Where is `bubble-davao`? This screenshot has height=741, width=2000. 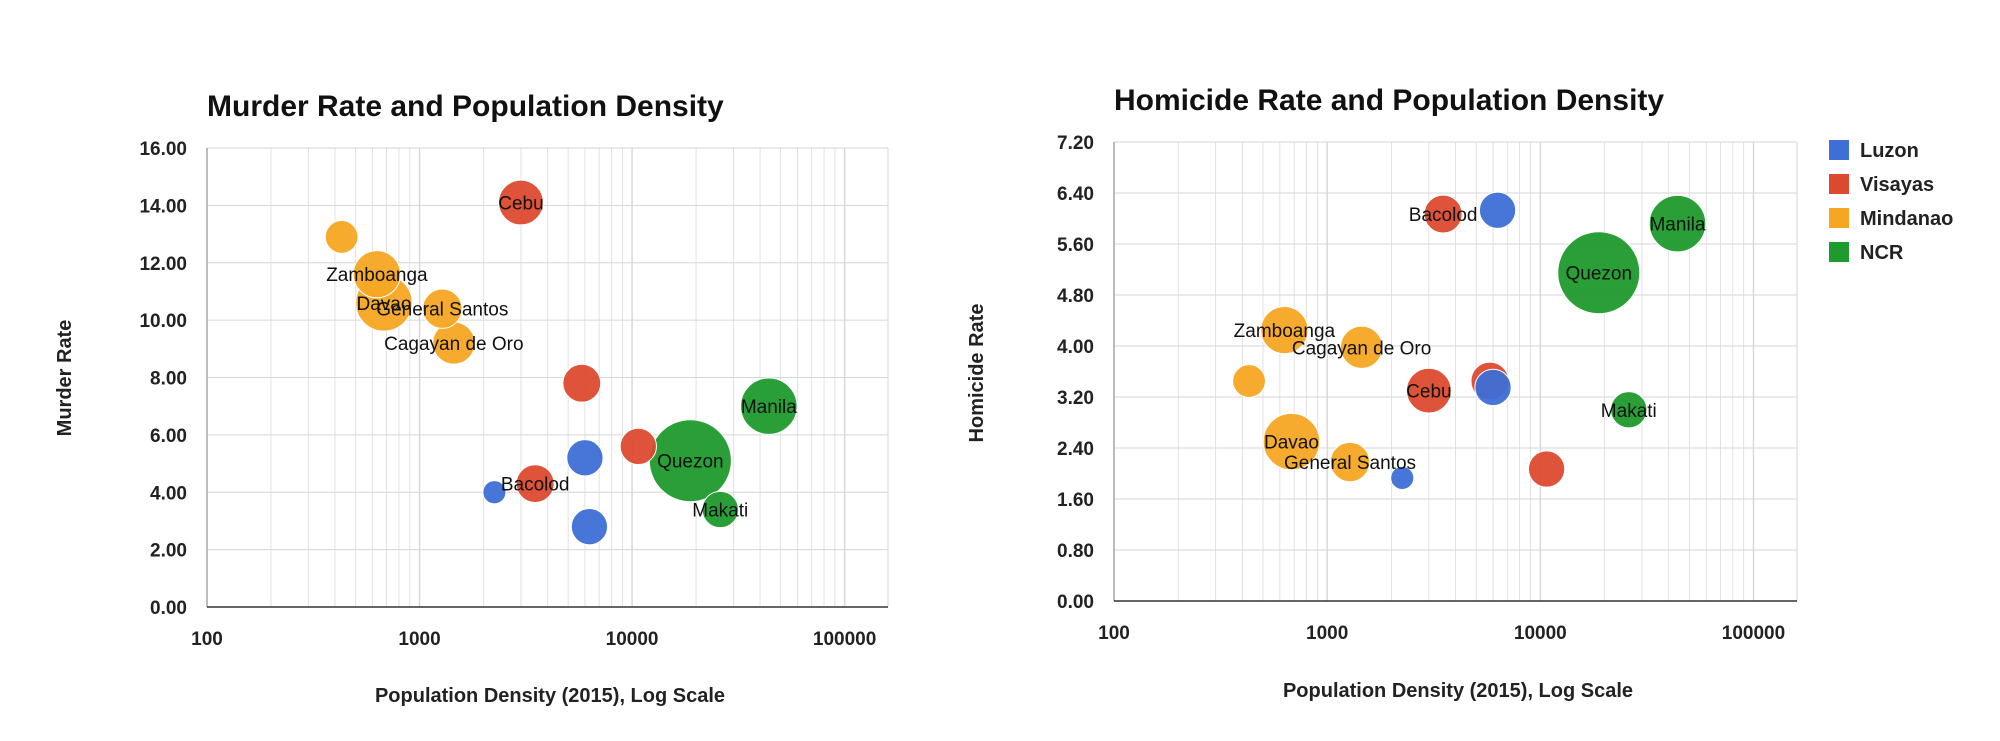
bubble-davao is located at coordinates (1291, 441).